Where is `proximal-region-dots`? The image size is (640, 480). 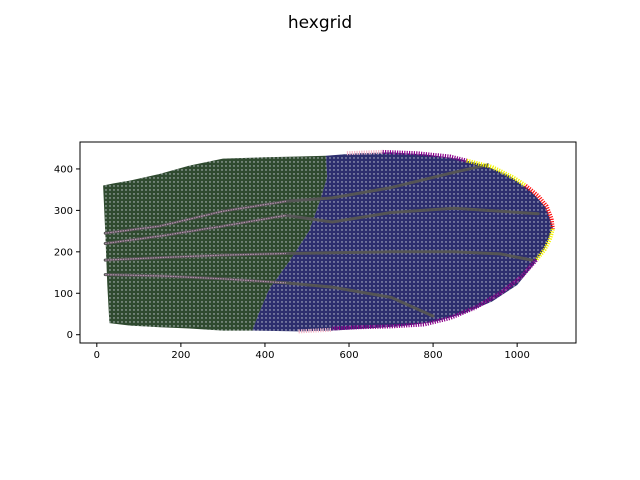 proximal-region-dots is located at coordinates (215, 243).